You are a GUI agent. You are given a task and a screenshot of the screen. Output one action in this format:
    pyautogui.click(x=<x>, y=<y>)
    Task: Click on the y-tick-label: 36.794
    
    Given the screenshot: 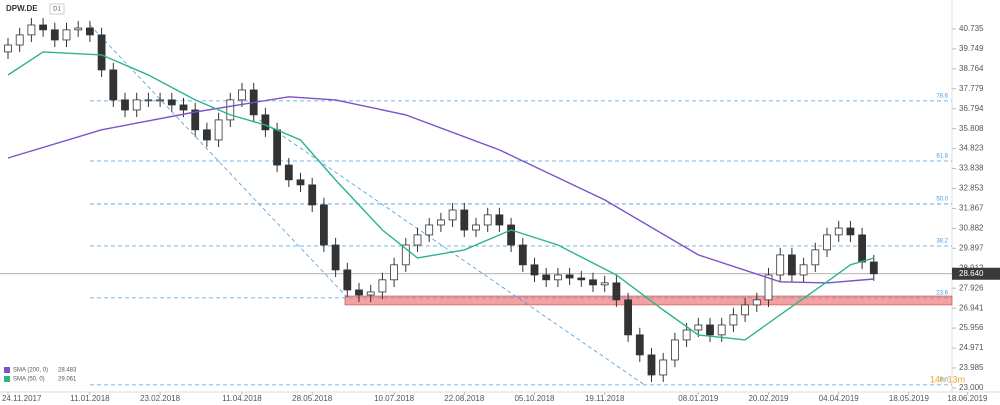 What is the action you would take?
    pyautogui.click(x=971, y=108)
    